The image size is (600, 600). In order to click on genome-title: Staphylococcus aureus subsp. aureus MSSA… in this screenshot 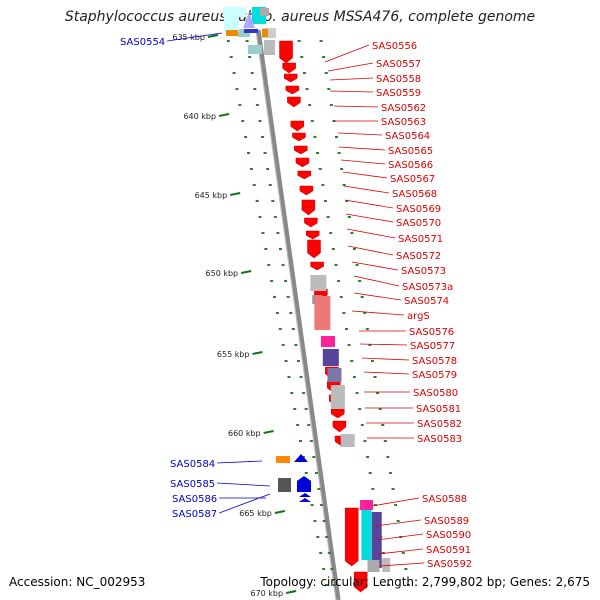, I will do `click(300, 17)`.